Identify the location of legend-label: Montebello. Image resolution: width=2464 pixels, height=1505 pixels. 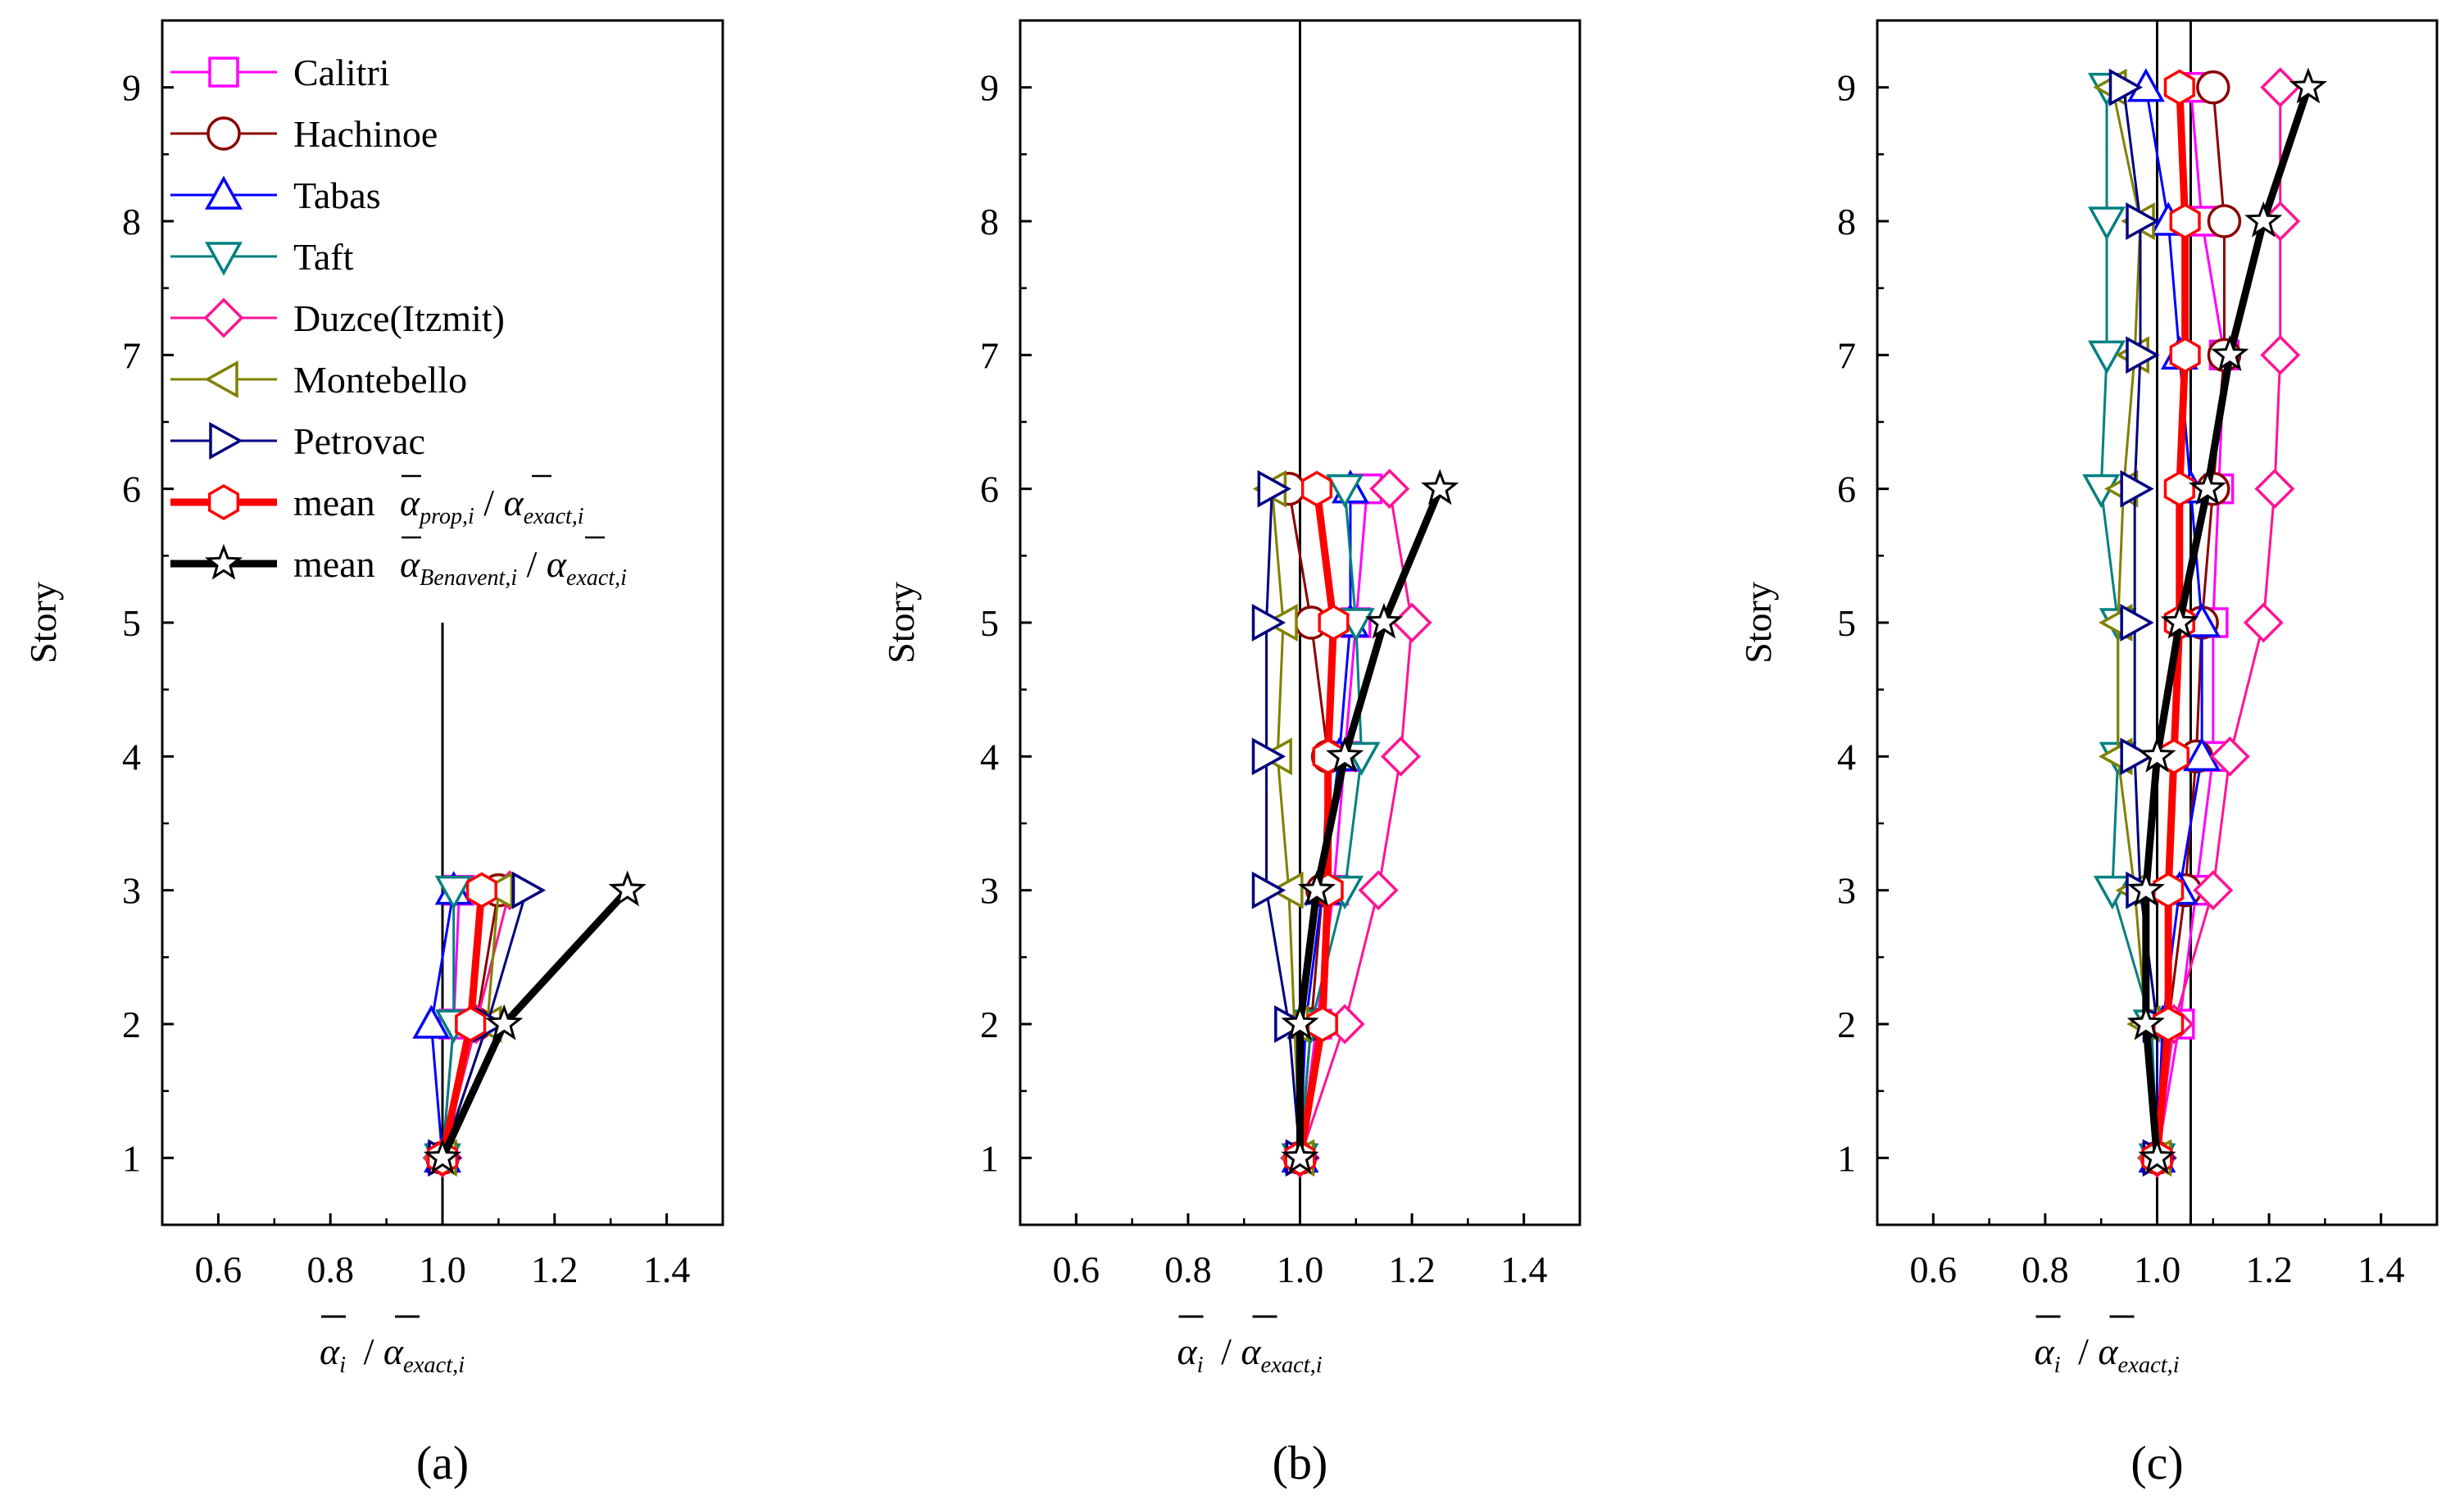
(380, 380).